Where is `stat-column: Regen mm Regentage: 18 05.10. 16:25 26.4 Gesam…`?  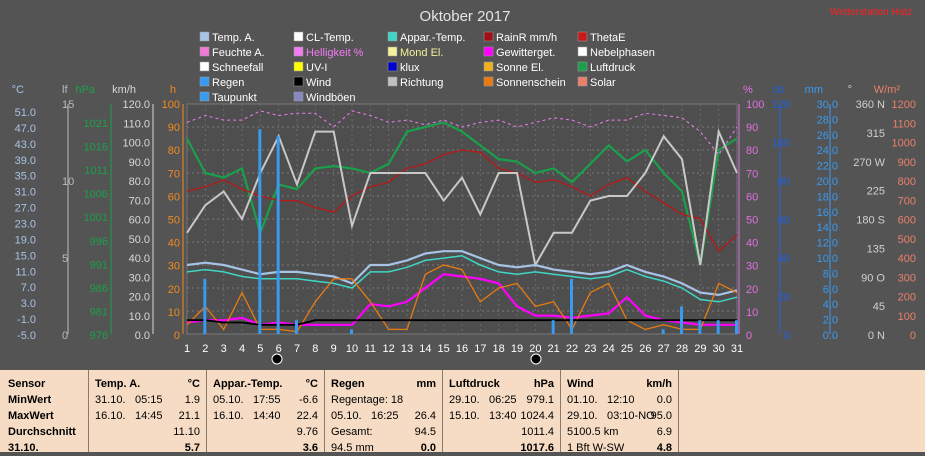
stat-column: Regen mm Regentage: 18 05.10. 16:25 26.4 Gesam… is located at coordinates (383, 412).